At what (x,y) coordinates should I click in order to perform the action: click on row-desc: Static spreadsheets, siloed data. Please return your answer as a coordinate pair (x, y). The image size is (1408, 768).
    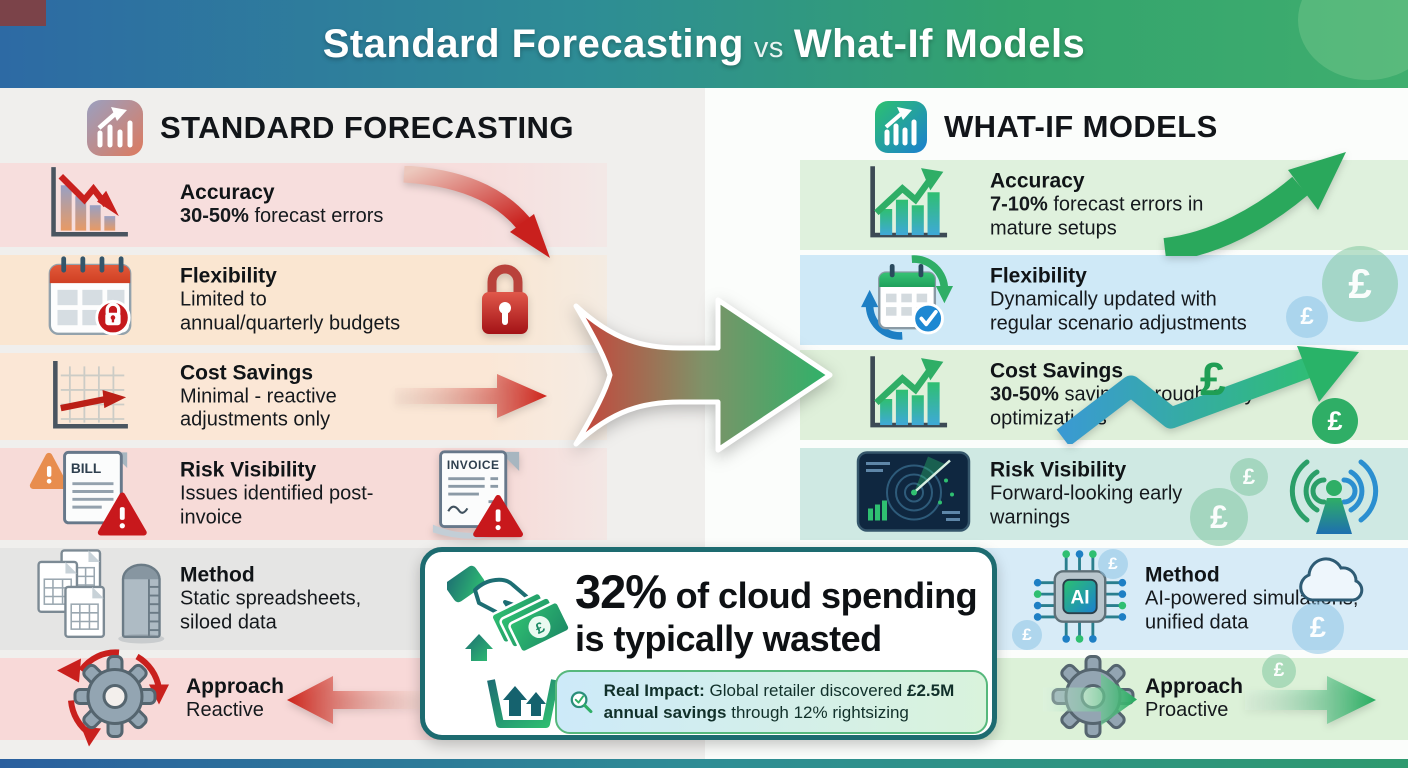
    Looking at the image, I should click on (271, 610).